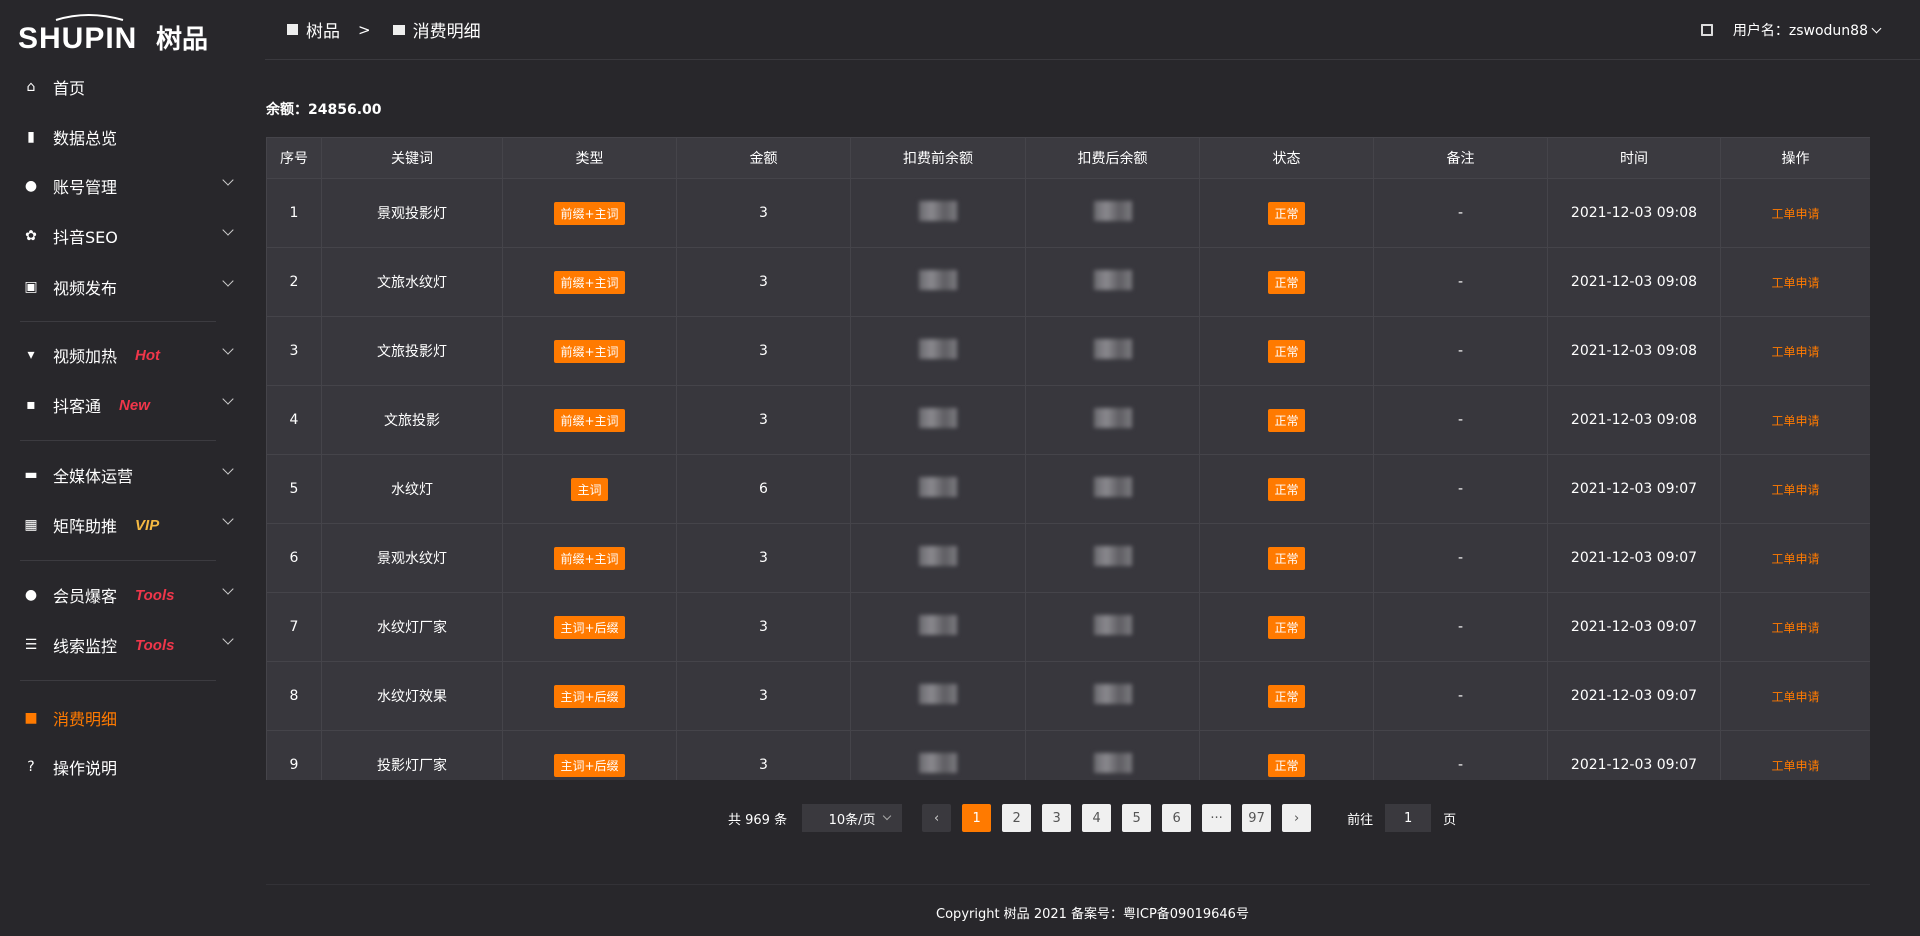 The height and width of the screenshot is (936, 1920). What do you see at coordinates (1795, 158) in the screenshot?
I see `column-header: 操作` at bounding box center [1795, 158].